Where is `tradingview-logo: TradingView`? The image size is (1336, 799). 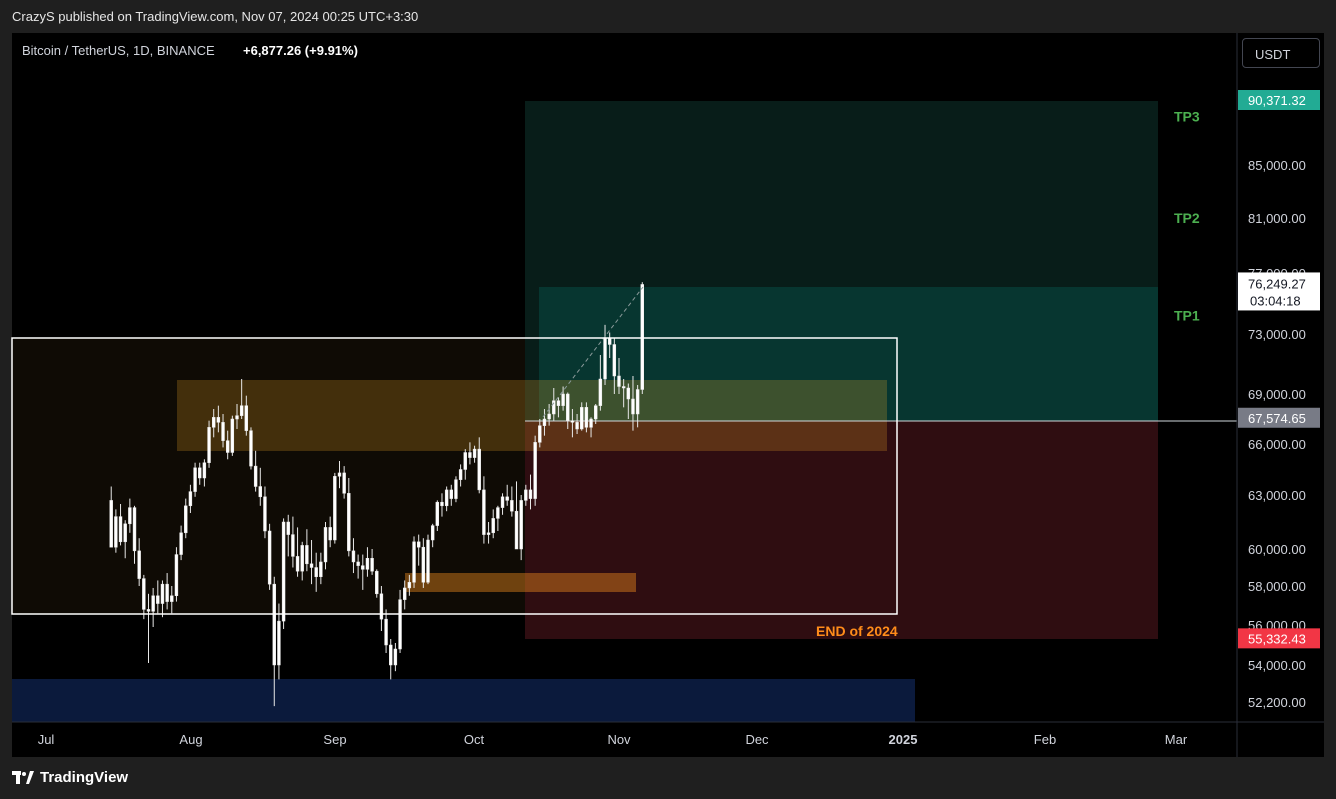
tradingview-logo: TradingView is located at coordinates (70, 777).